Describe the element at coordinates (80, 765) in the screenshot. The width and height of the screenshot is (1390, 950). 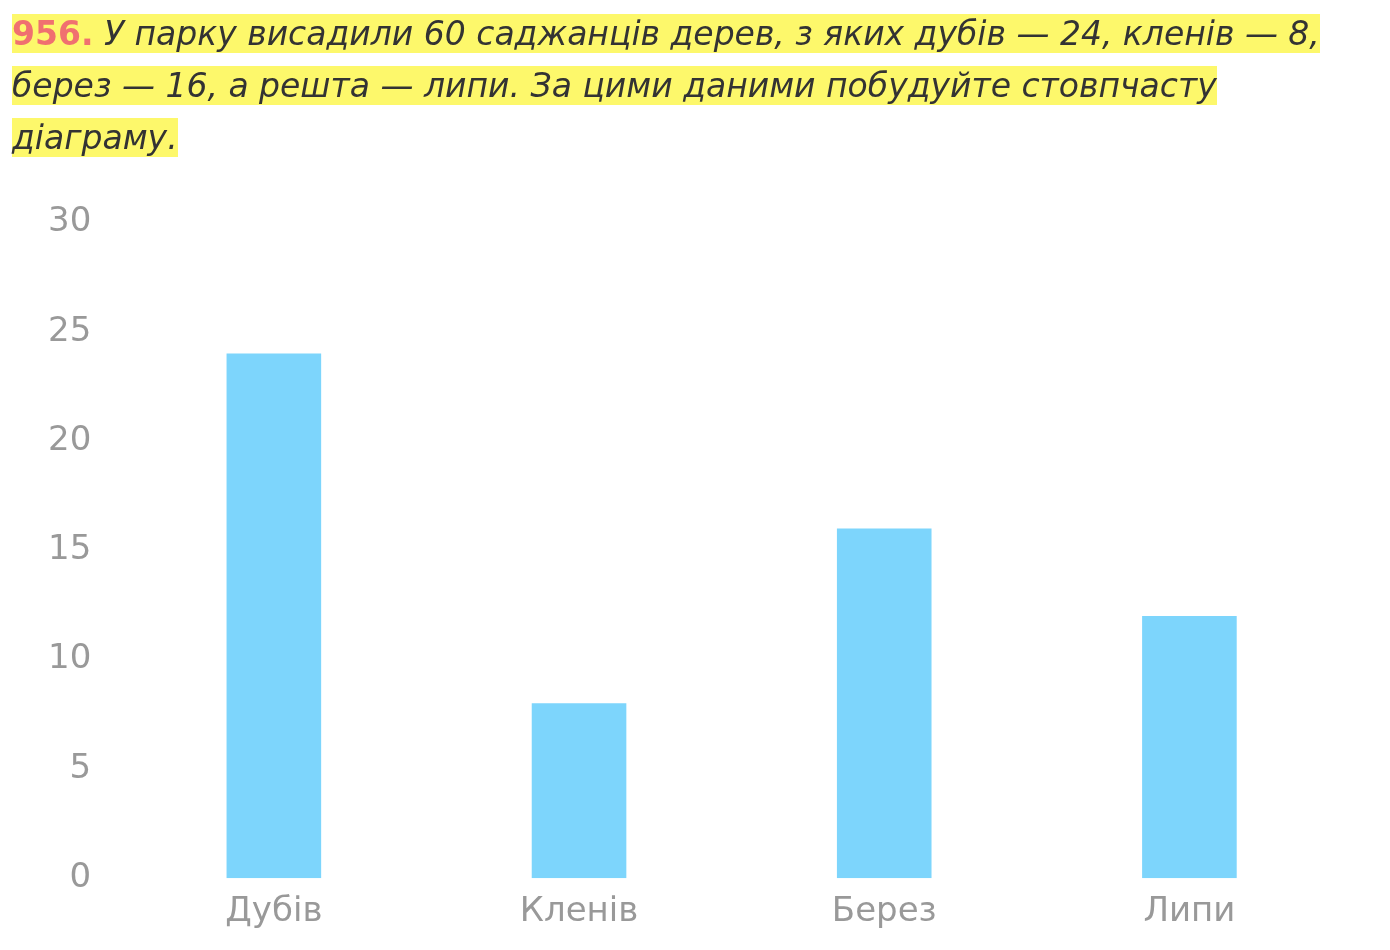
I see `y-tick-label: 5` at that location.